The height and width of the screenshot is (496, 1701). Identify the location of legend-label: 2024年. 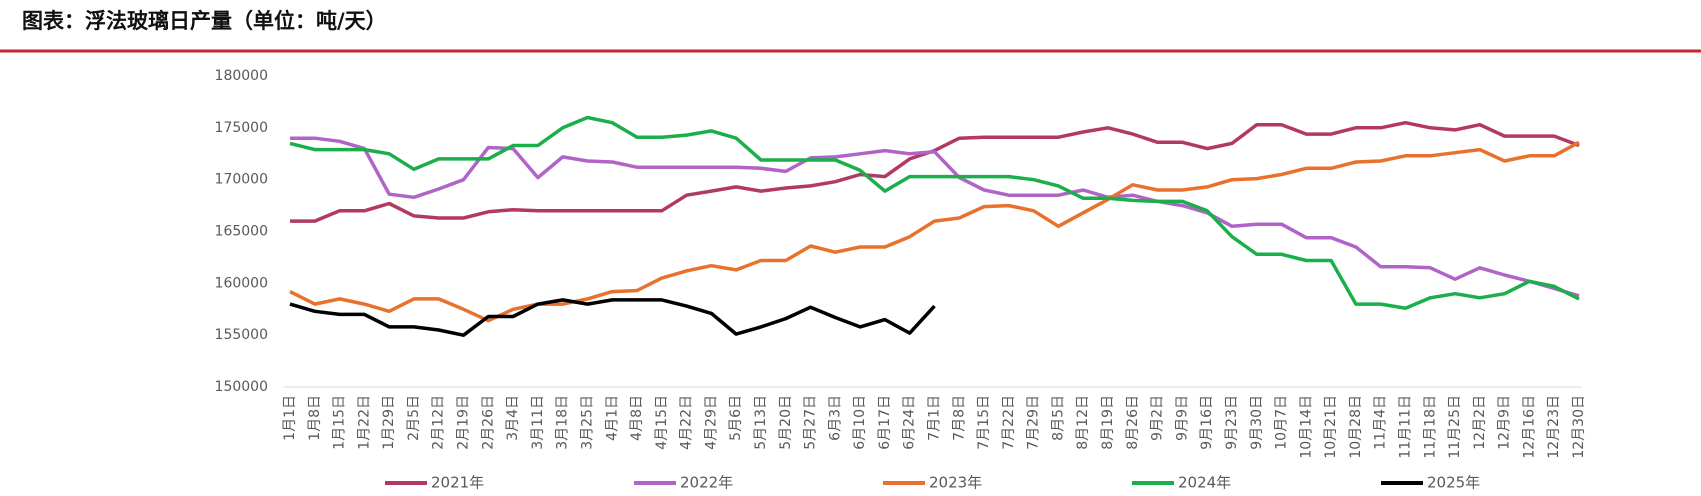
(1204, 483).